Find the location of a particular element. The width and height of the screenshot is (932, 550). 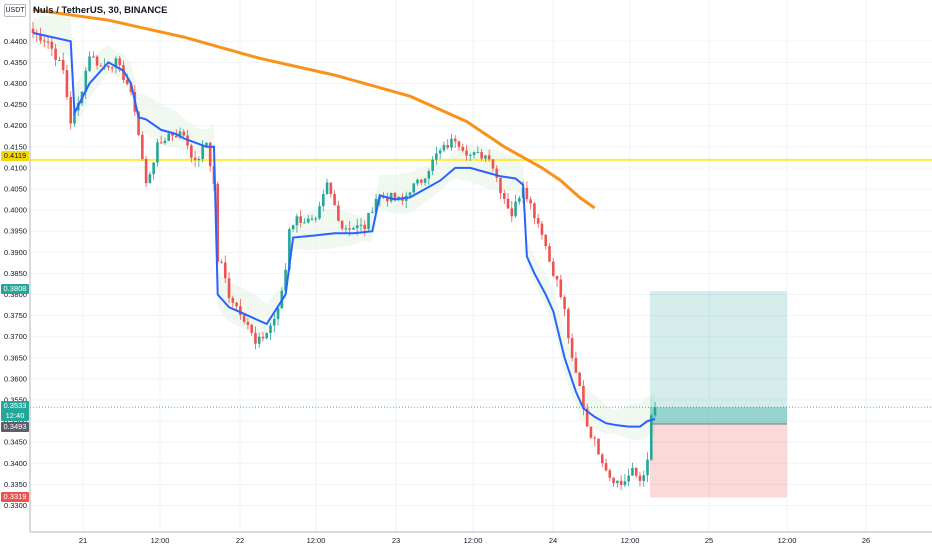

last-price-value: 0.3533 is located at coordinates (15, 405).